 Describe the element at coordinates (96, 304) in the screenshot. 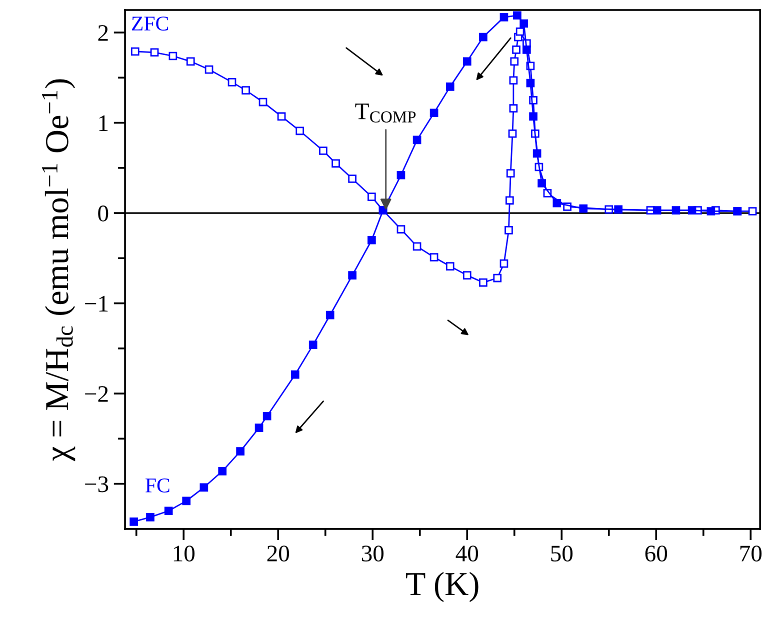

I see `y-tick-label: −1` at that location.